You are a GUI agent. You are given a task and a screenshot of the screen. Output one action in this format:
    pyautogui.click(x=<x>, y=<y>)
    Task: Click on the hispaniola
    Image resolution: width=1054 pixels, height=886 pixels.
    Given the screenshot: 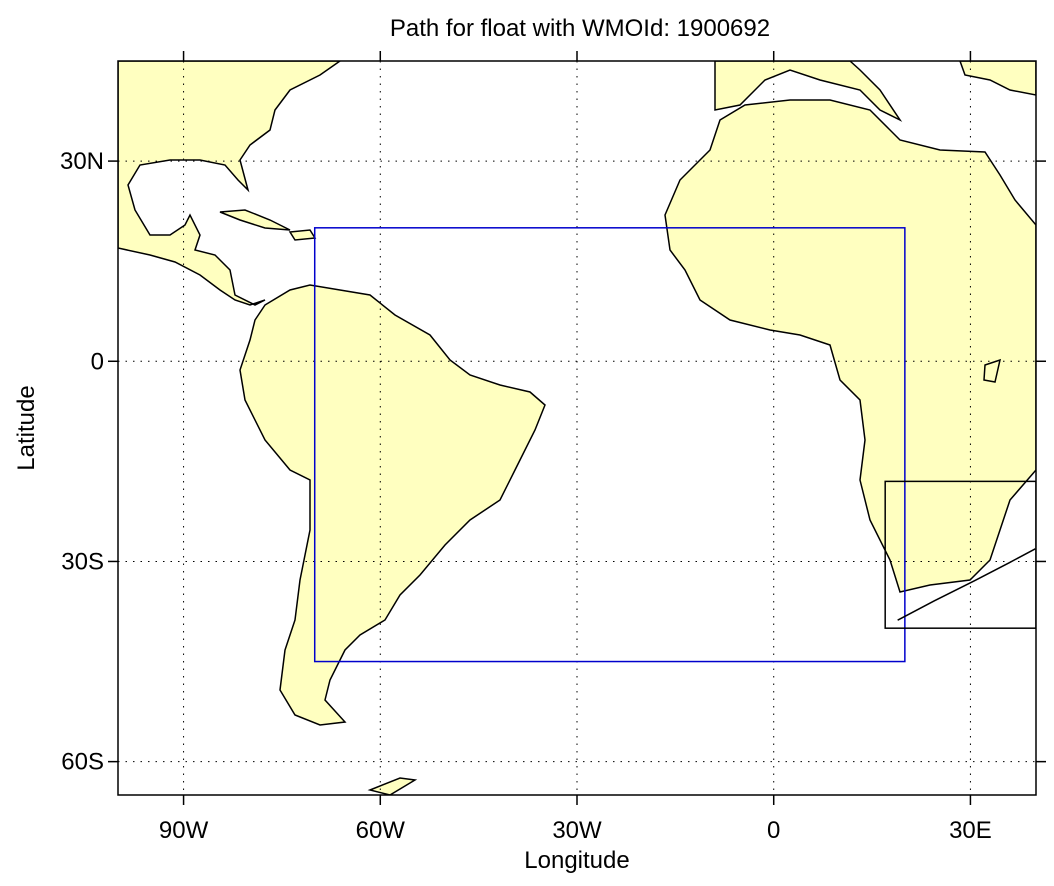 What is the action you would take?
    pyautogui.click(x=302, y=235)
    